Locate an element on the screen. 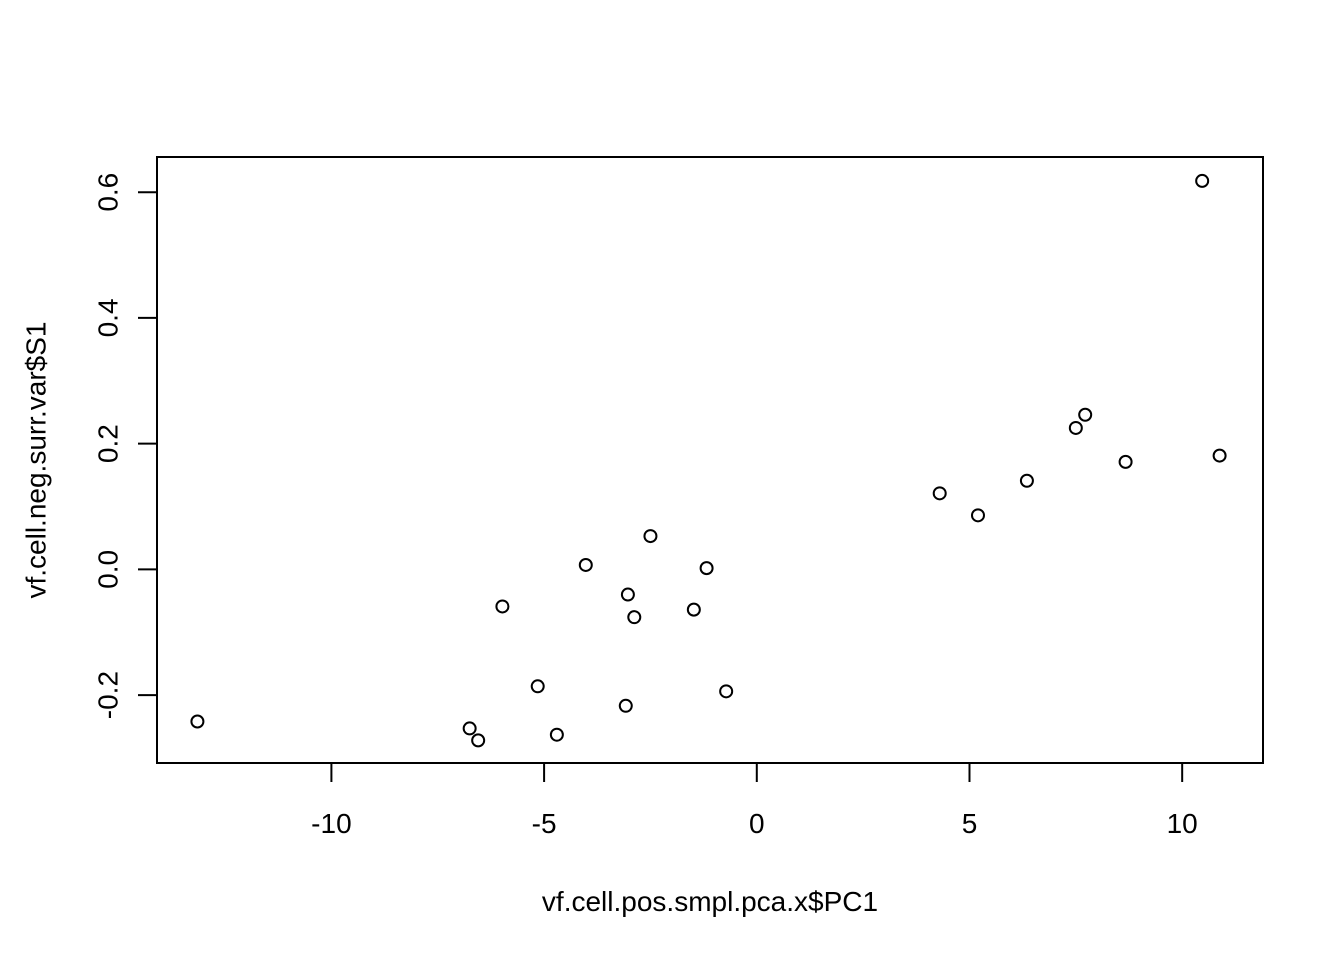 This screenshot has width=1344, height=960. x-tick-label: -5 is located at coordinates (544, 823).